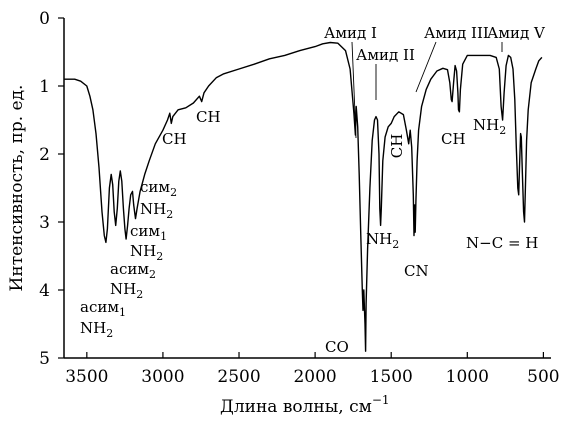  I want to click on annotation-amide3: Амид III, so click(456, 33).